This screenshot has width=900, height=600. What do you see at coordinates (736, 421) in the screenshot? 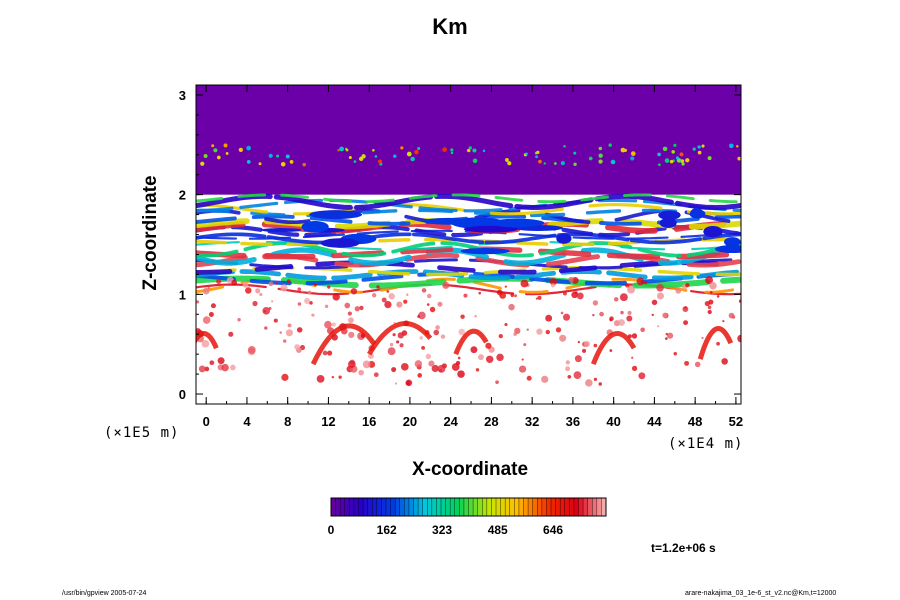
I see `x-tick-label: 52` at bounding box center [736, 421].